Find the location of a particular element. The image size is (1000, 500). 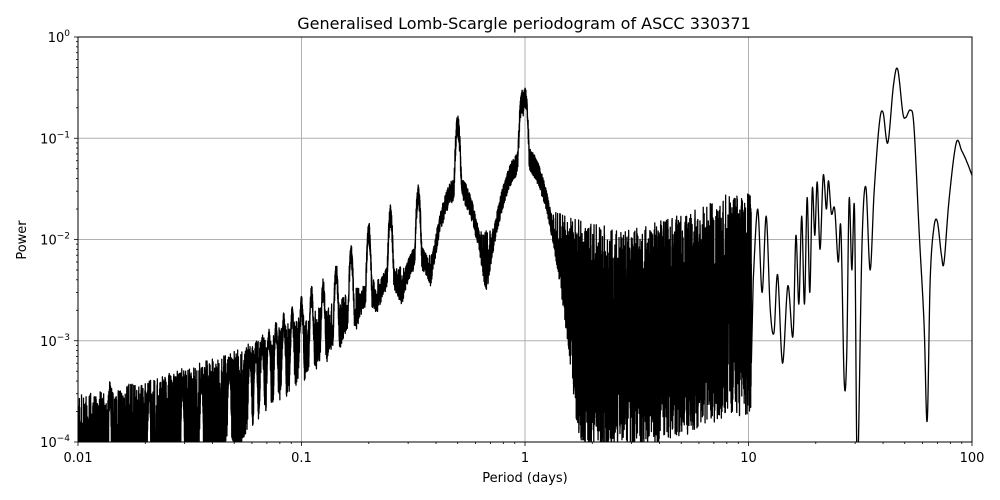

x-tick-label: 0.01 is located at coordinates (78, 458).